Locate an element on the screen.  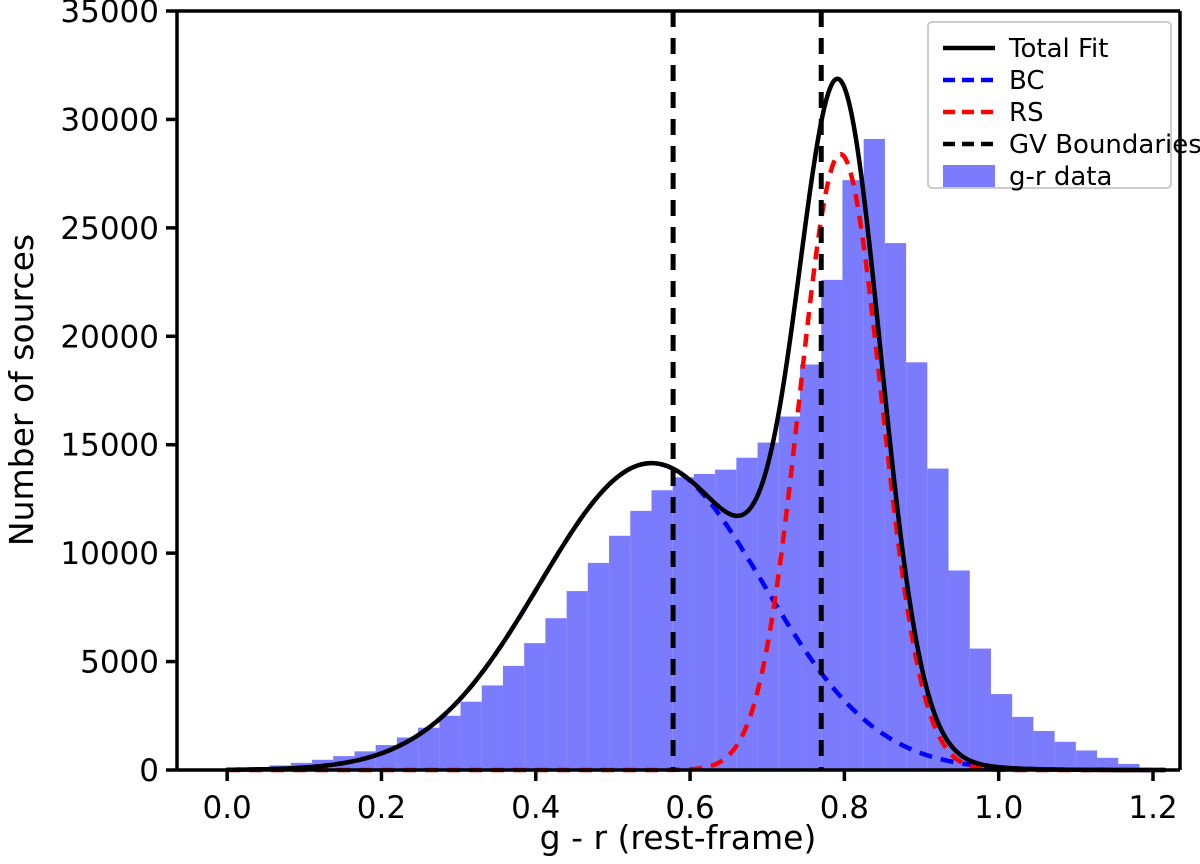
legend-label: BC is located at coordinates (1027, 81).